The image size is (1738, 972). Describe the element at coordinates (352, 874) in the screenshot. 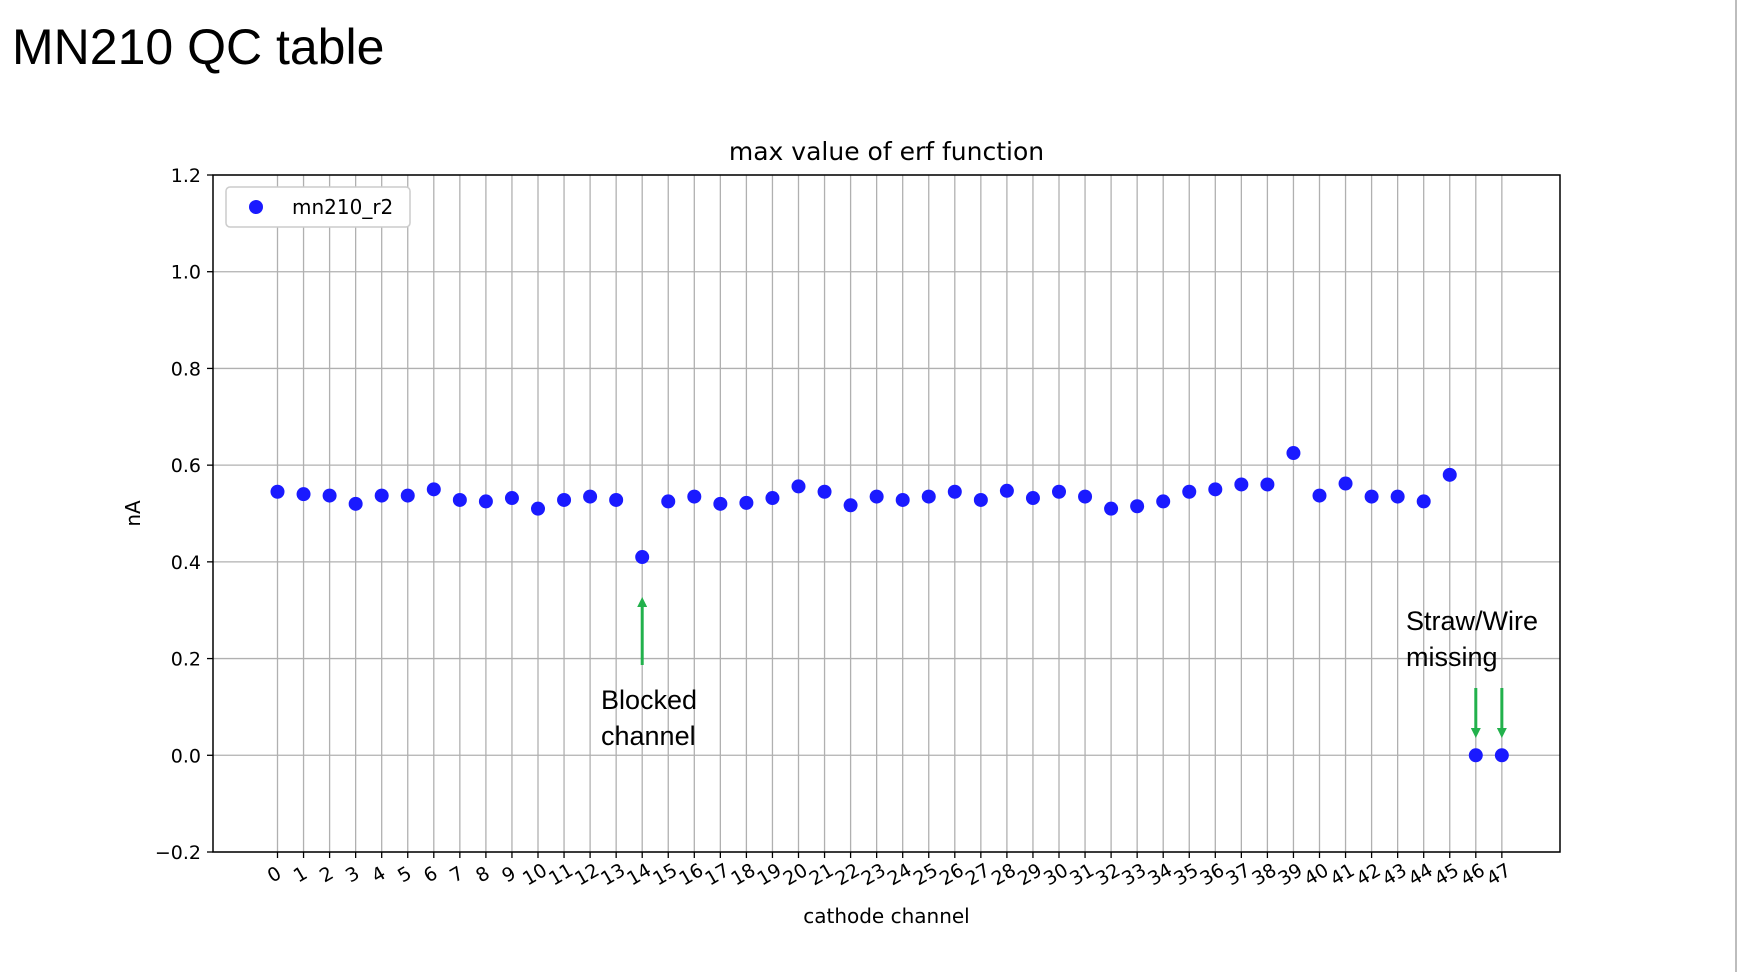

I see `x-tick-label: 3` at that location.